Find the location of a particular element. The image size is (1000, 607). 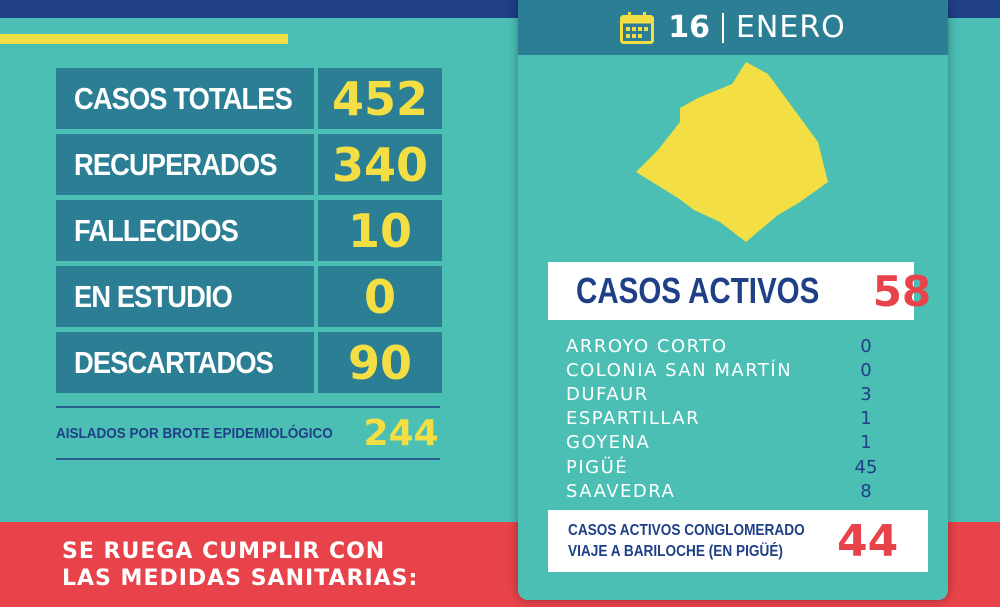

locality-name: ARROYO CORTO is located at coordinates (647, 346).